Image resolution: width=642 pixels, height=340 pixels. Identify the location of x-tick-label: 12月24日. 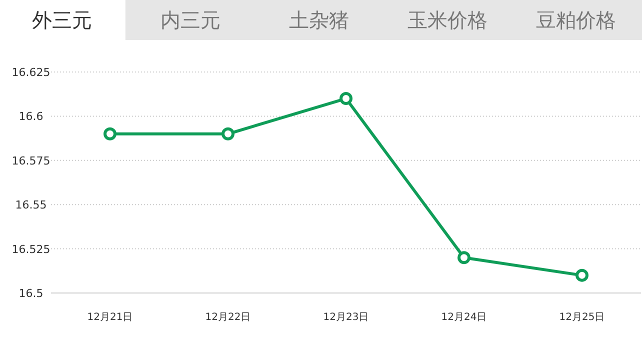
(464, 317).